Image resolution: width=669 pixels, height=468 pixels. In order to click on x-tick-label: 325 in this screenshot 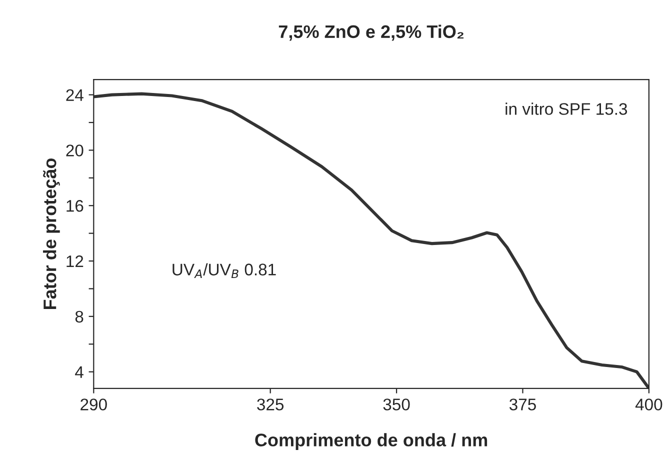, I will do `click(270, 404)`.